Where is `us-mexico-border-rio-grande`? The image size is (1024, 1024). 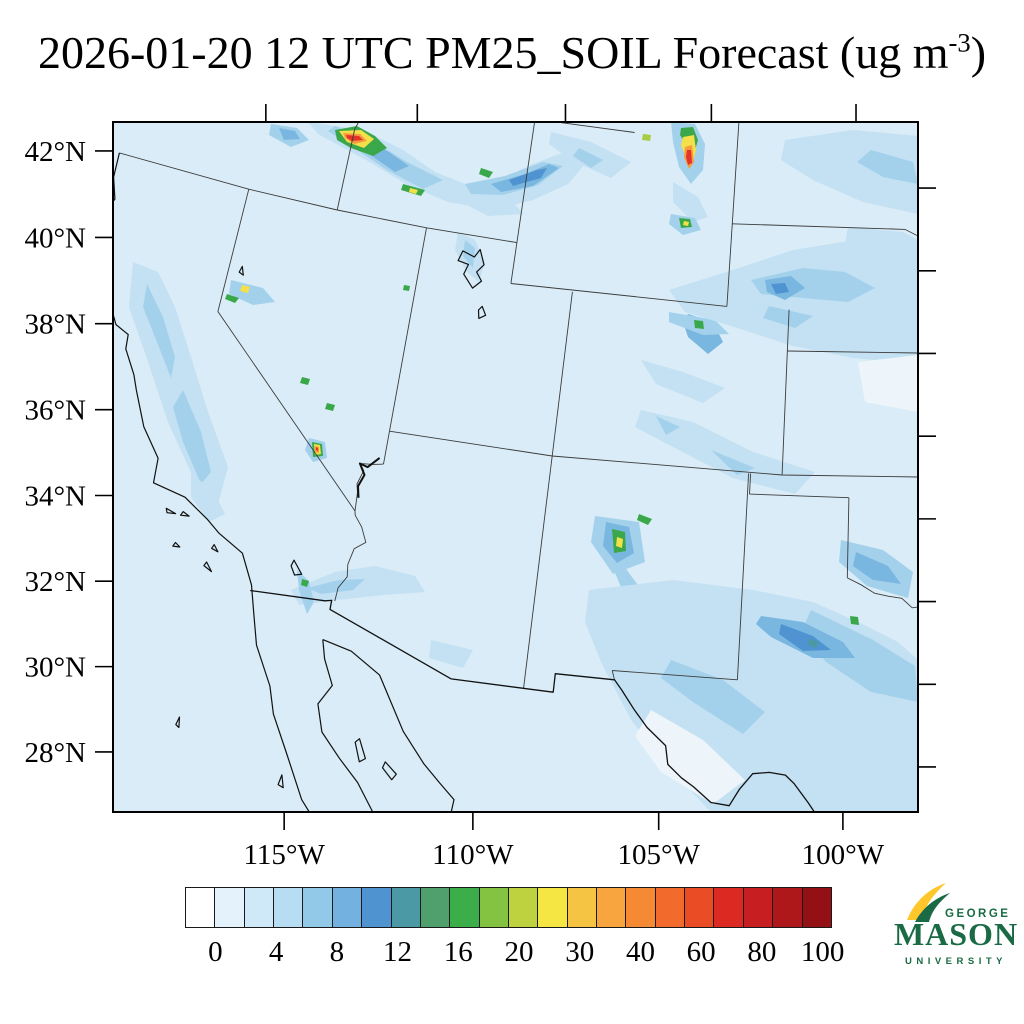
us-mexico-border-rio-grande is located at coordinates (533, 700).